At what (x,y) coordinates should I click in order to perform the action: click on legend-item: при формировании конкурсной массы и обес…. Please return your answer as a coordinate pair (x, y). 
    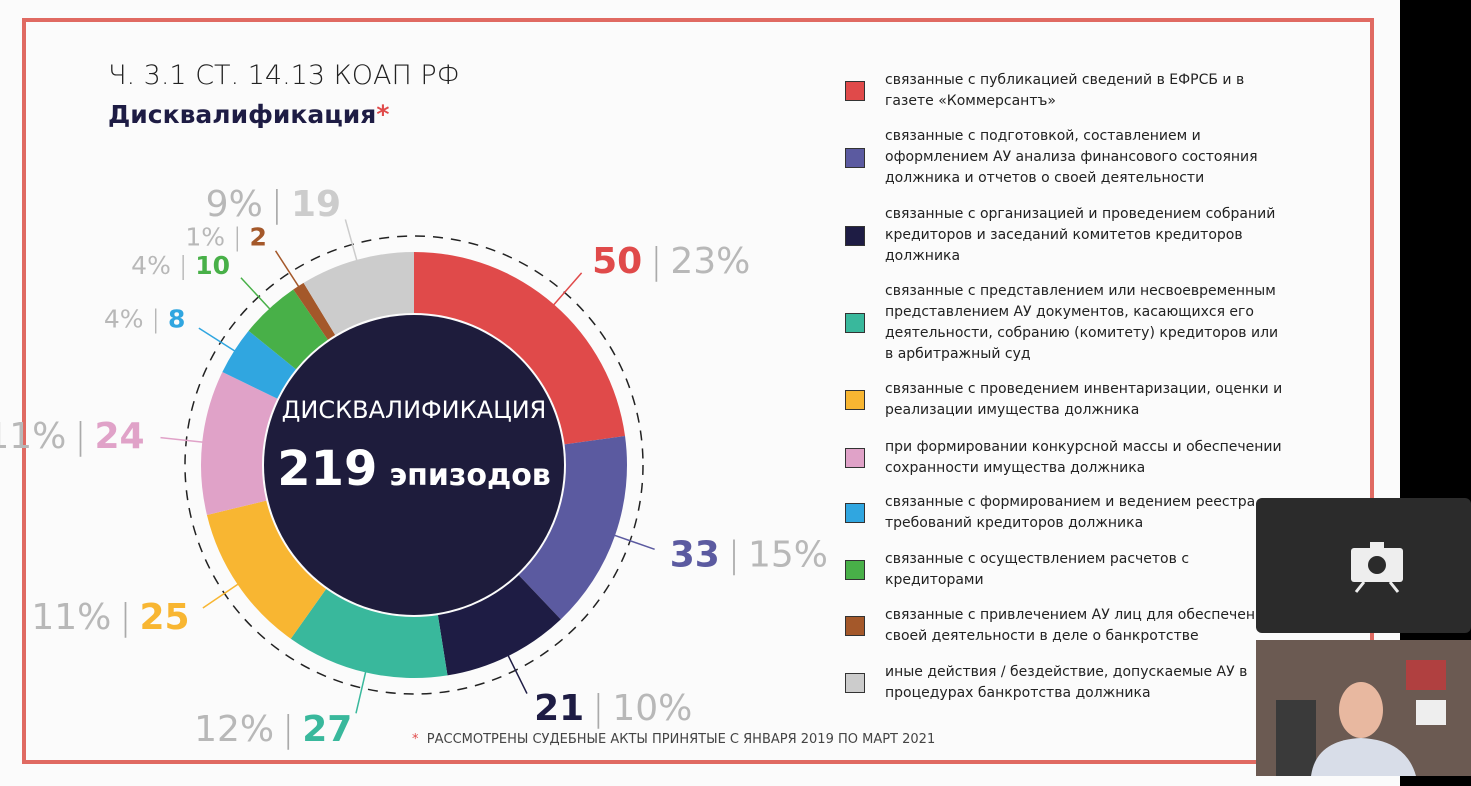
    Looking at the image, I should click on (1065, 458).